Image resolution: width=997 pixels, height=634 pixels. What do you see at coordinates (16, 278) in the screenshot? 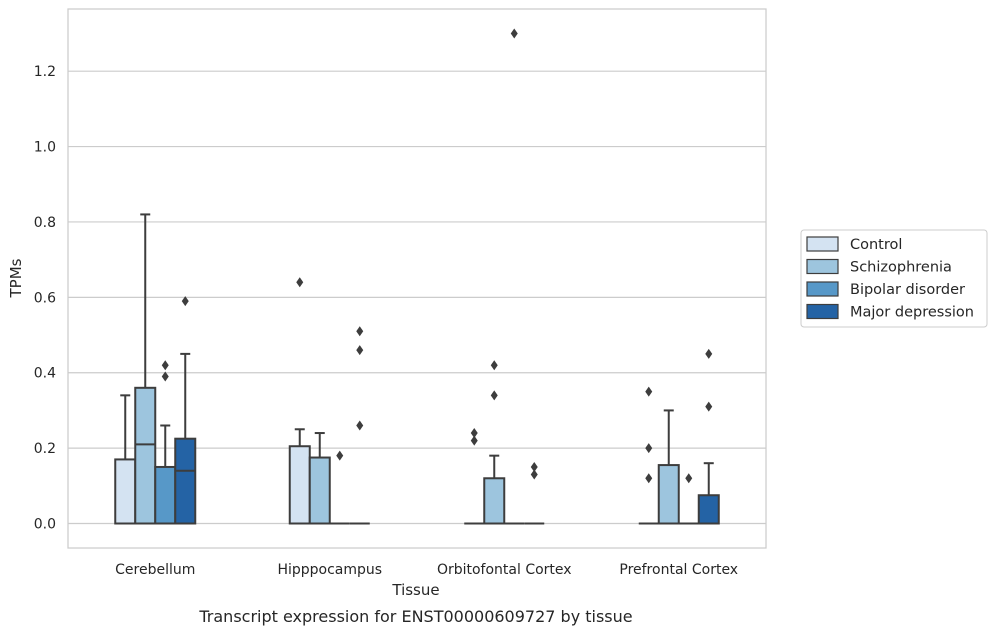
I see `y-axis-label: TPMs` at bounding box center [16, 278].